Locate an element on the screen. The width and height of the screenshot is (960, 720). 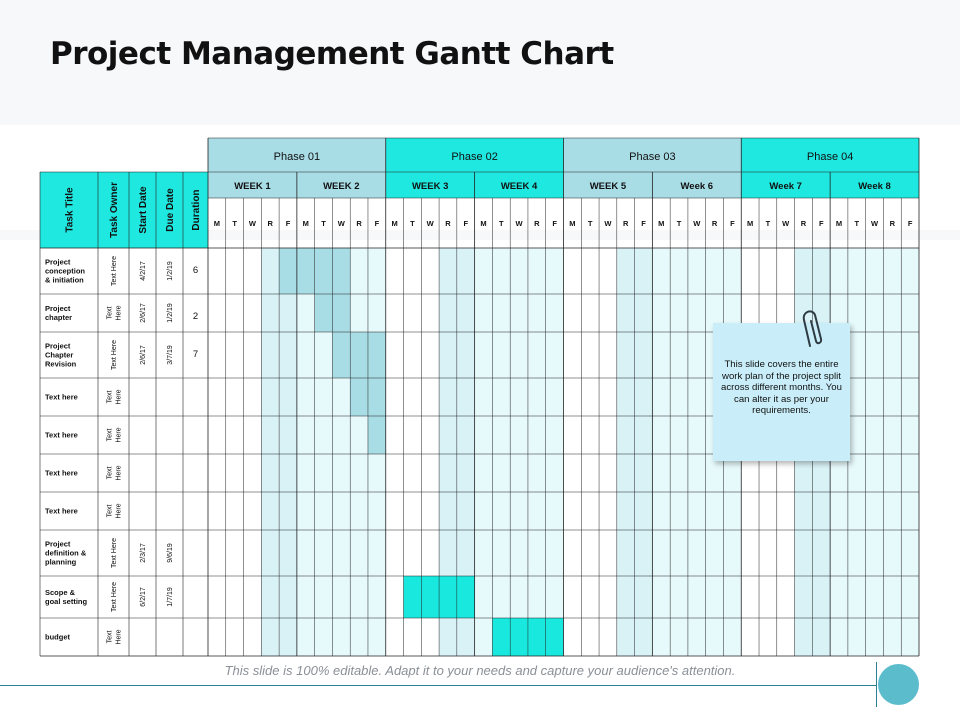
task-due-date: 9/6/19 is located at coordinates (170, 553).